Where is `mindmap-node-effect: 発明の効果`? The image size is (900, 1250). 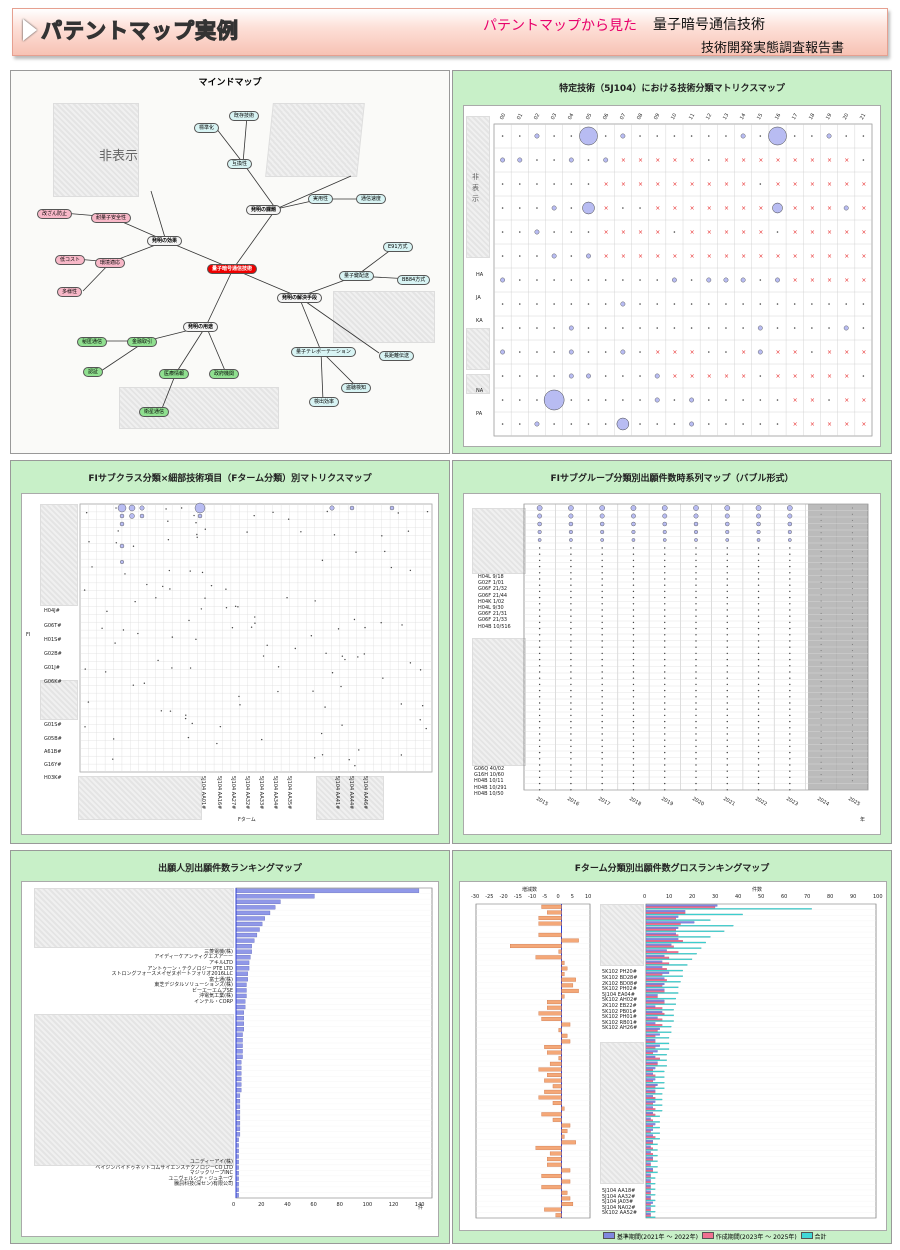 mindmap-node-effect: 発明の効果 is located at coordinates (165, 241).